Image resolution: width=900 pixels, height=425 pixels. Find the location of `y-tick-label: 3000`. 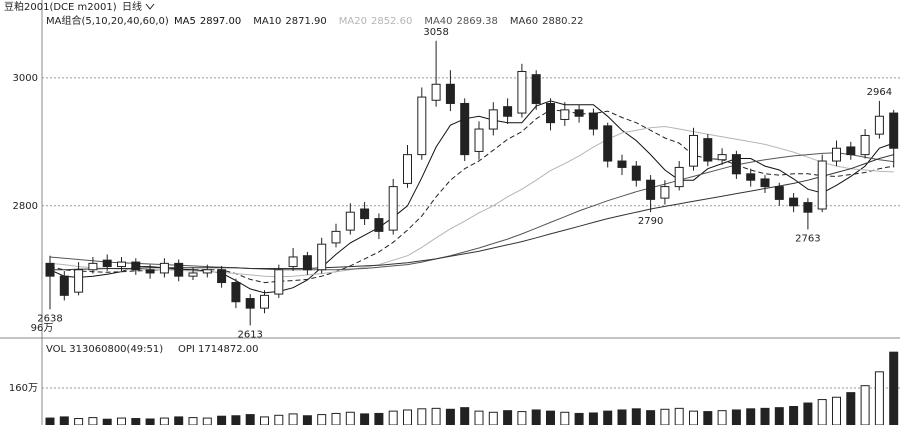

y-tick-label: 3000 is located at coordinates (25, 78).